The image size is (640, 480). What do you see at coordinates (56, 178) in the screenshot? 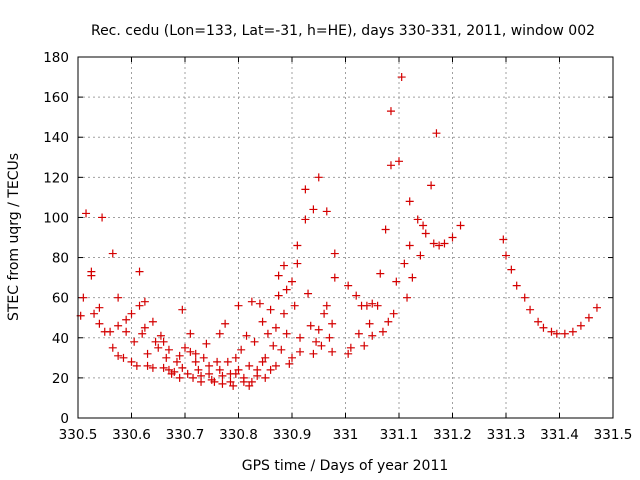
I see `y-tick-label: 120` at bounding box center [56, 178].